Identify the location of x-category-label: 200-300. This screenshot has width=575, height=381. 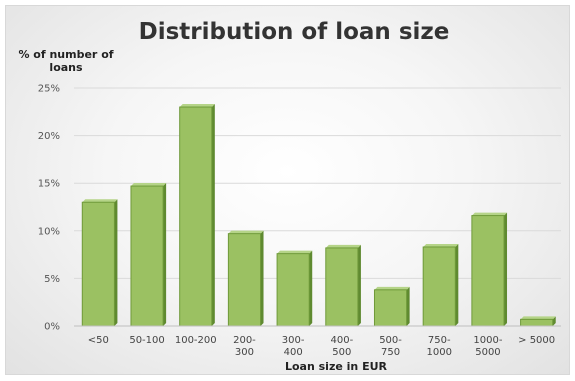
(244, 346).